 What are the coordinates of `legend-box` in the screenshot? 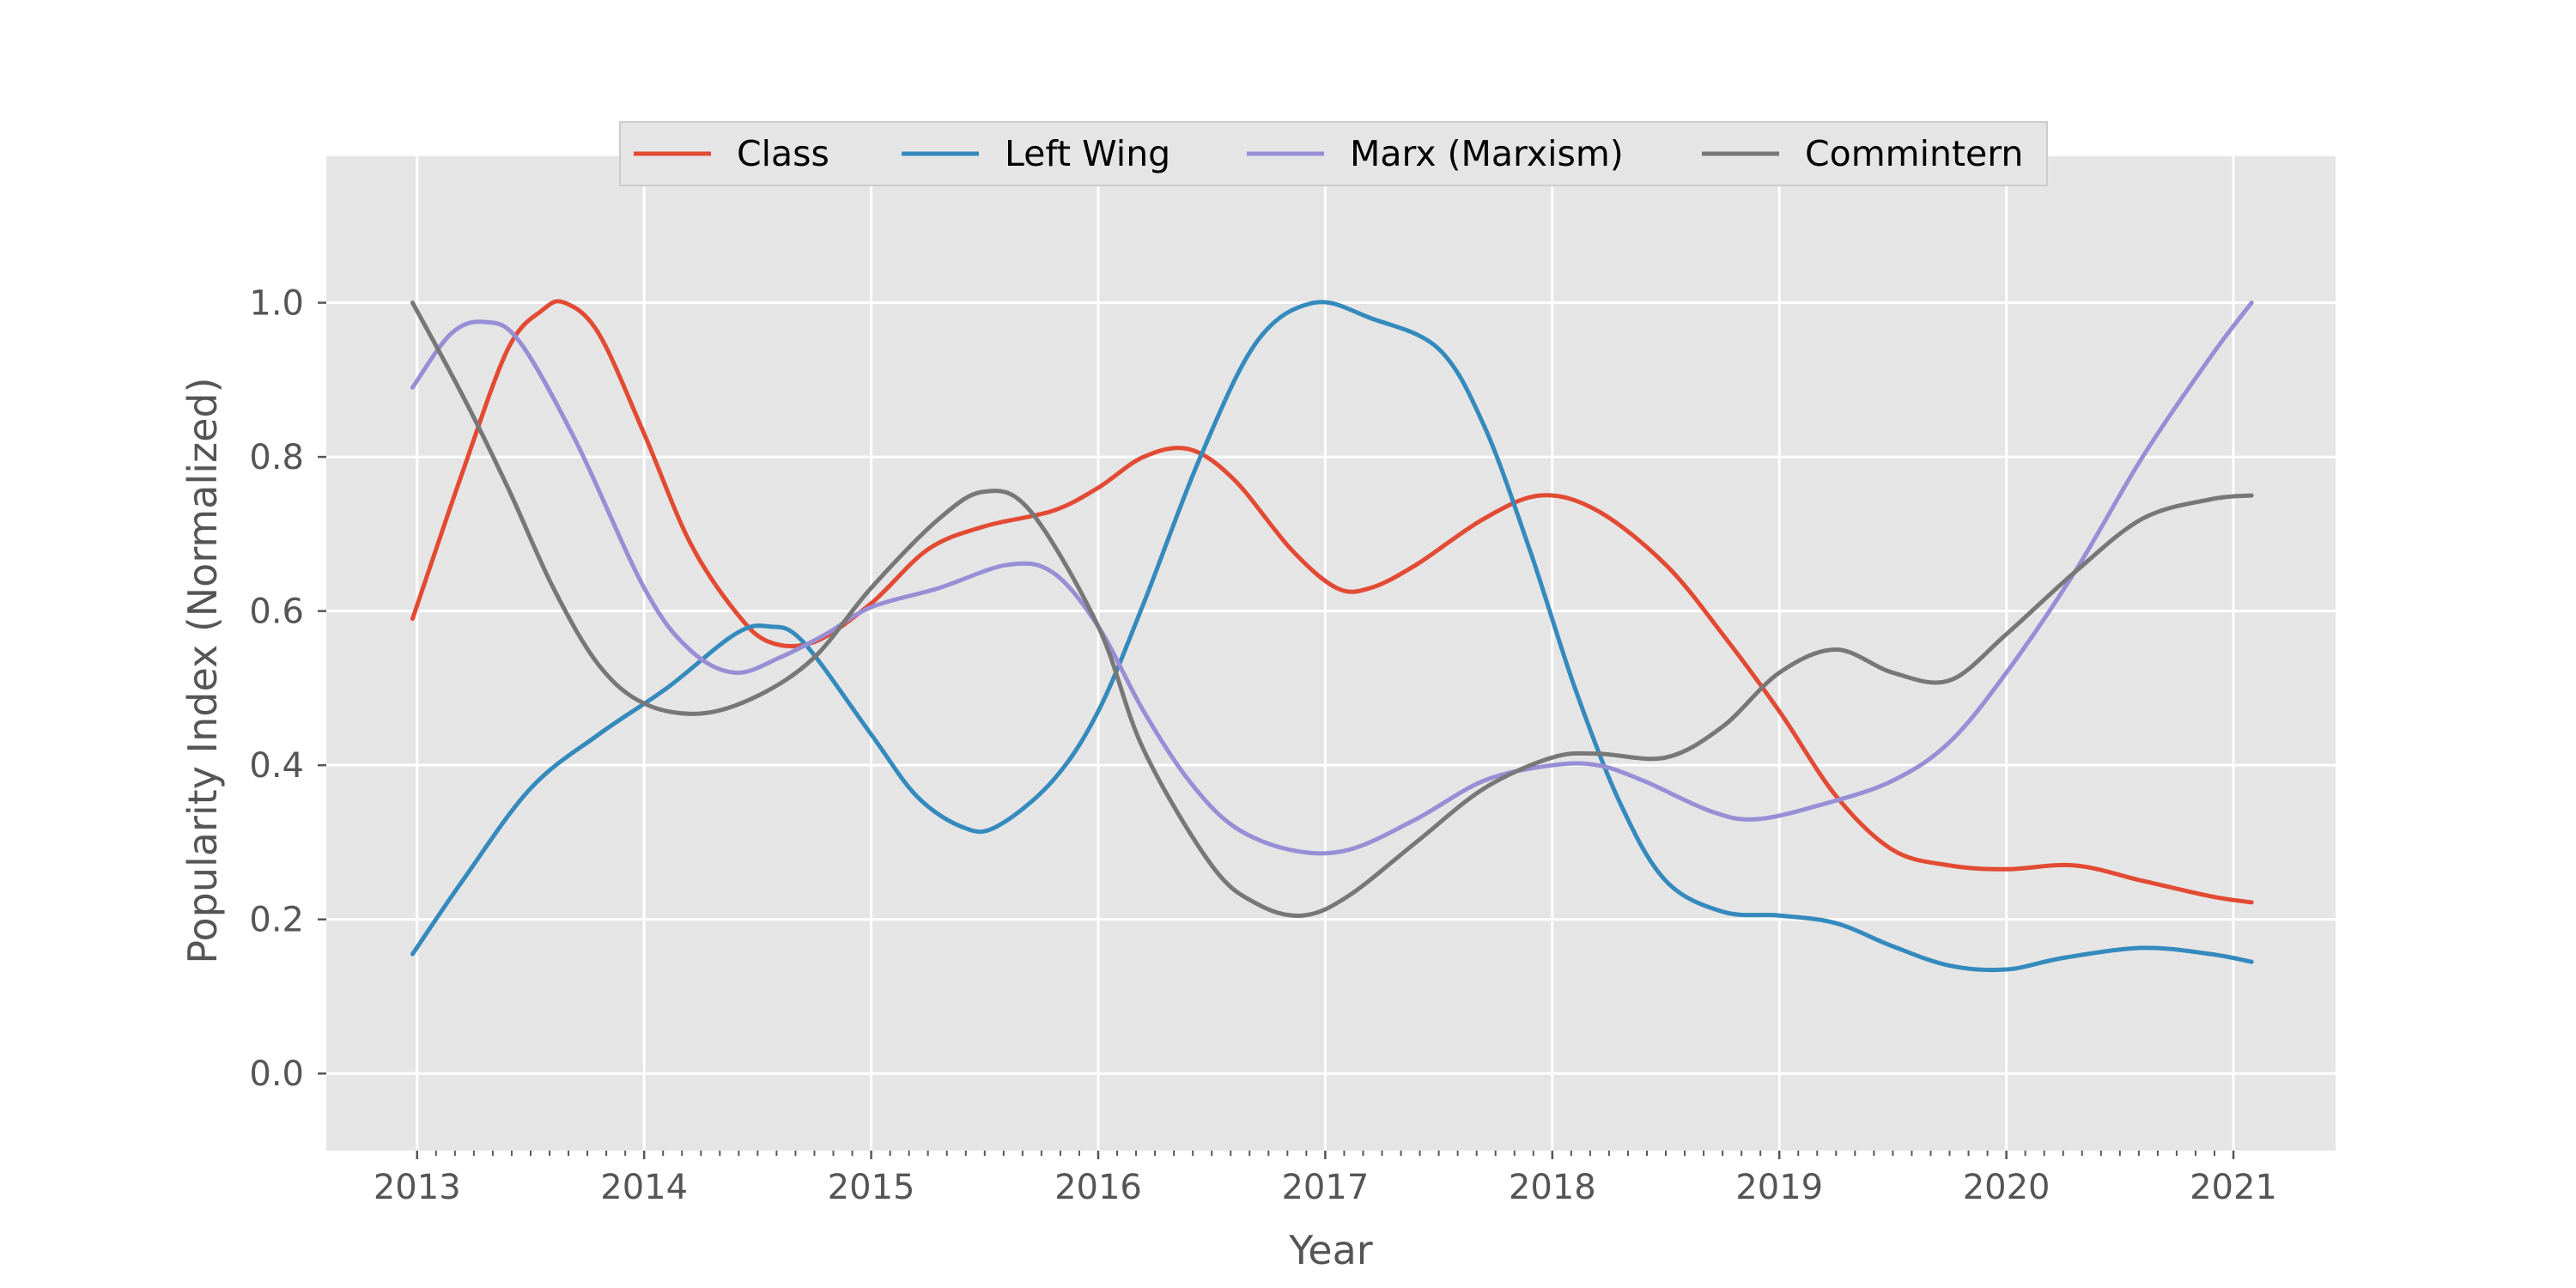 It's located at (1334, 153).